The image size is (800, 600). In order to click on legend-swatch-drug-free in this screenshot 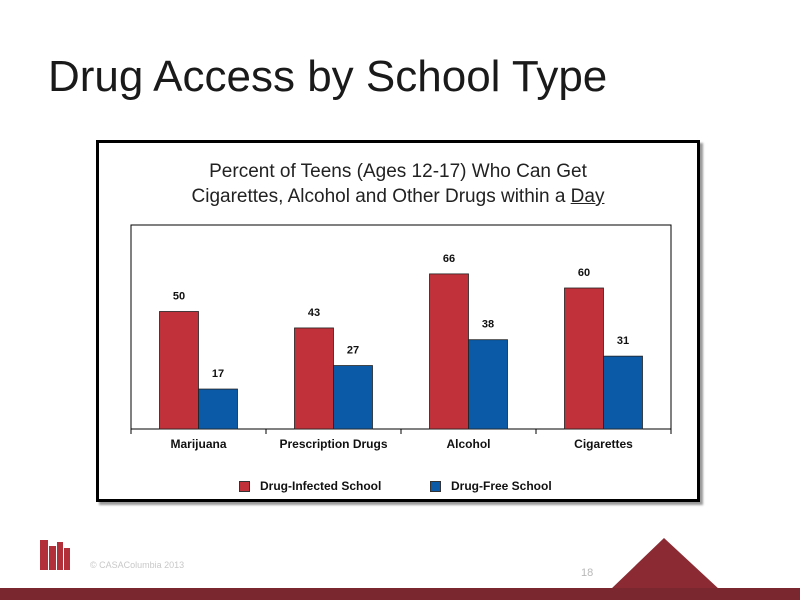, I will do `click(435, 486)`.